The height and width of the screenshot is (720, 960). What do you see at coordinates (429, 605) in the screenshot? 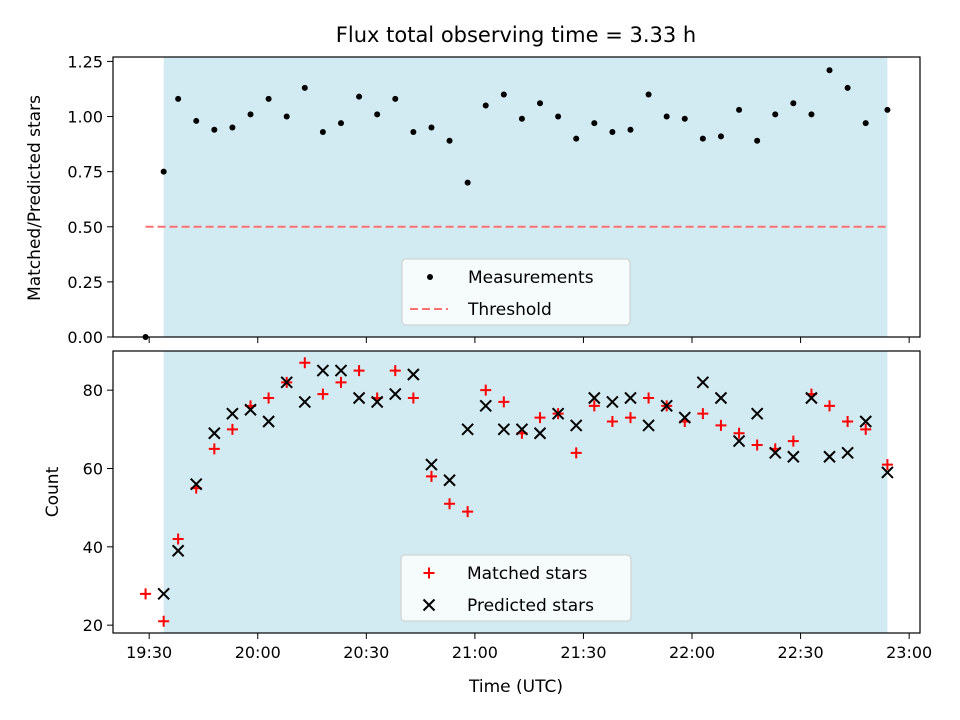
I see `legend-swatch-predicted` at bounding box center [429, 605].